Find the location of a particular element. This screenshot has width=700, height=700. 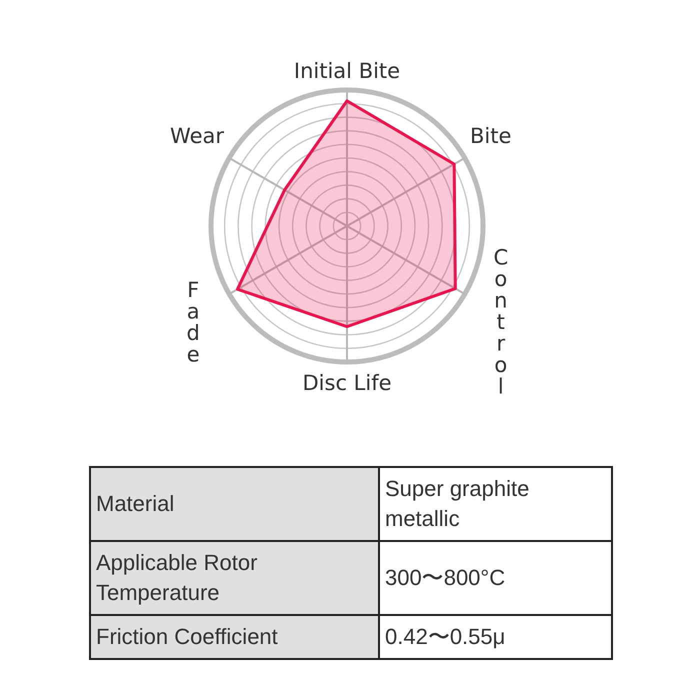

spoke-label: Fade is located at coordinates (193, 322).